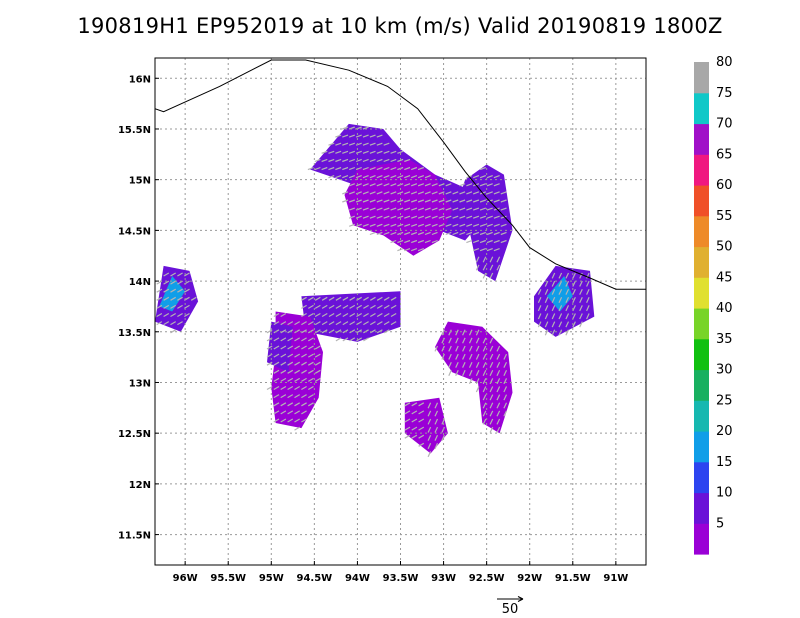  What do you see at coordinates (134, 333) in the screenshot?
I see `y-tick-label: 13.5N` at bounding box center [134, 333].